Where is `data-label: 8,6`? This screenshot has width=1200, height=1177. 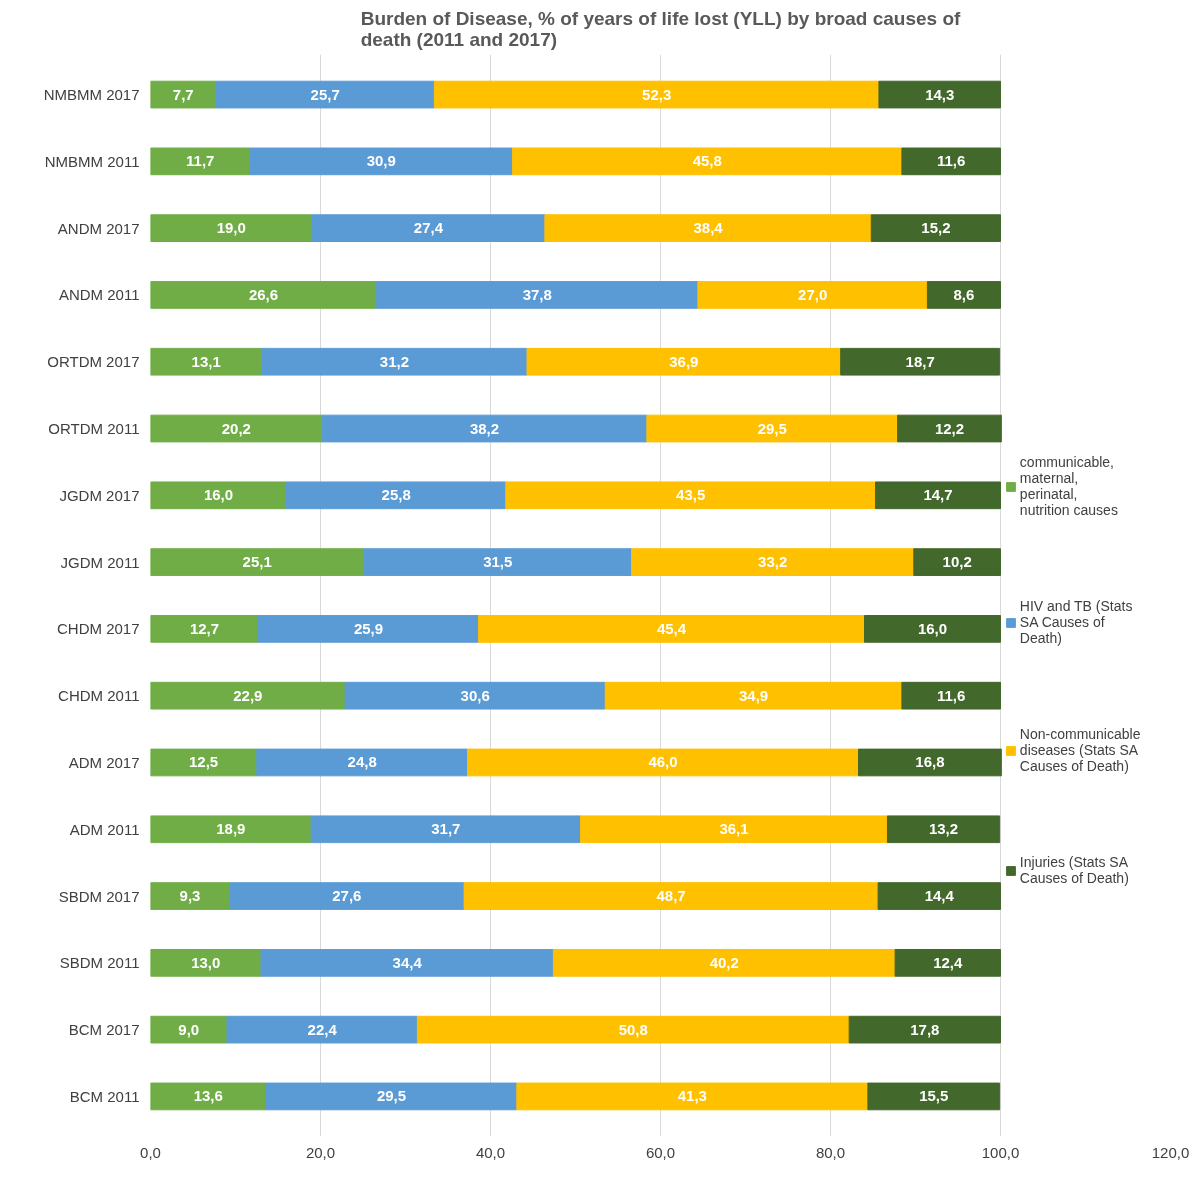
data-label: 8,6 is located at coordinates (964, 294).